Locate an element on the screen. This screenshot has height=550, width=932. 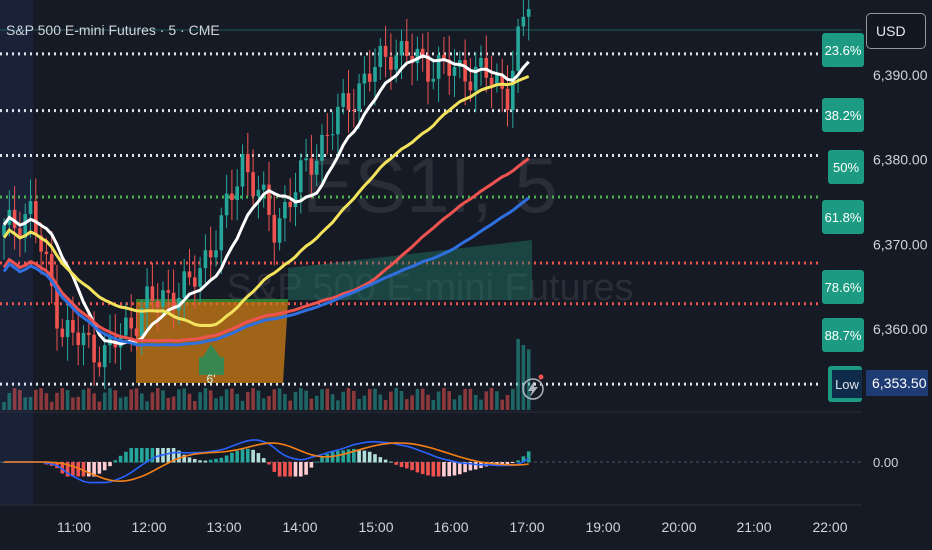
fib-label: 61.8% is located at coordinates (843, 217).